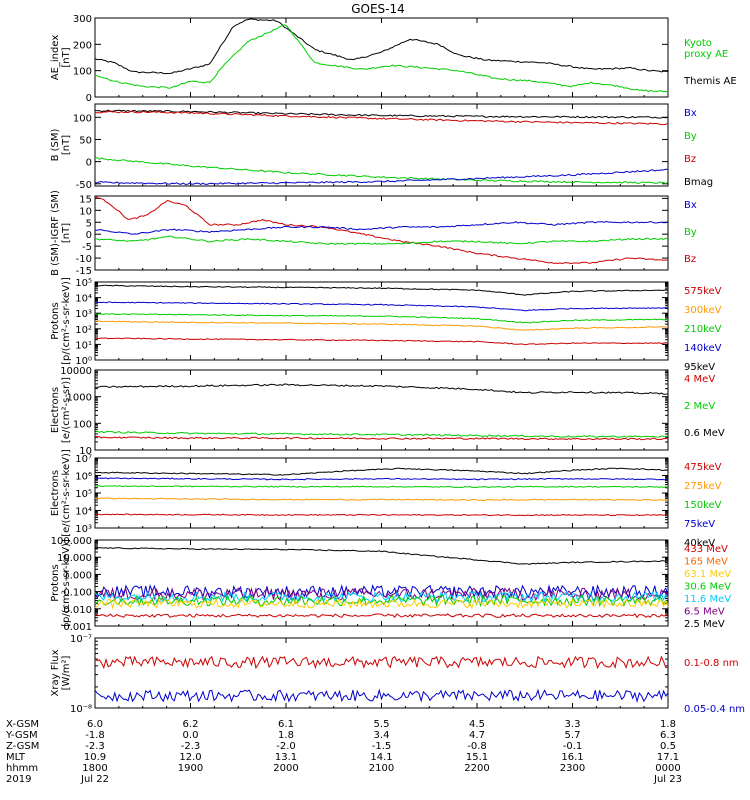 Image resolution: width=750 pixels, height=800 pixels. Describe the element at coordinates (381, 603) in the screenshot. I see `series-line-165-mev` at that location.